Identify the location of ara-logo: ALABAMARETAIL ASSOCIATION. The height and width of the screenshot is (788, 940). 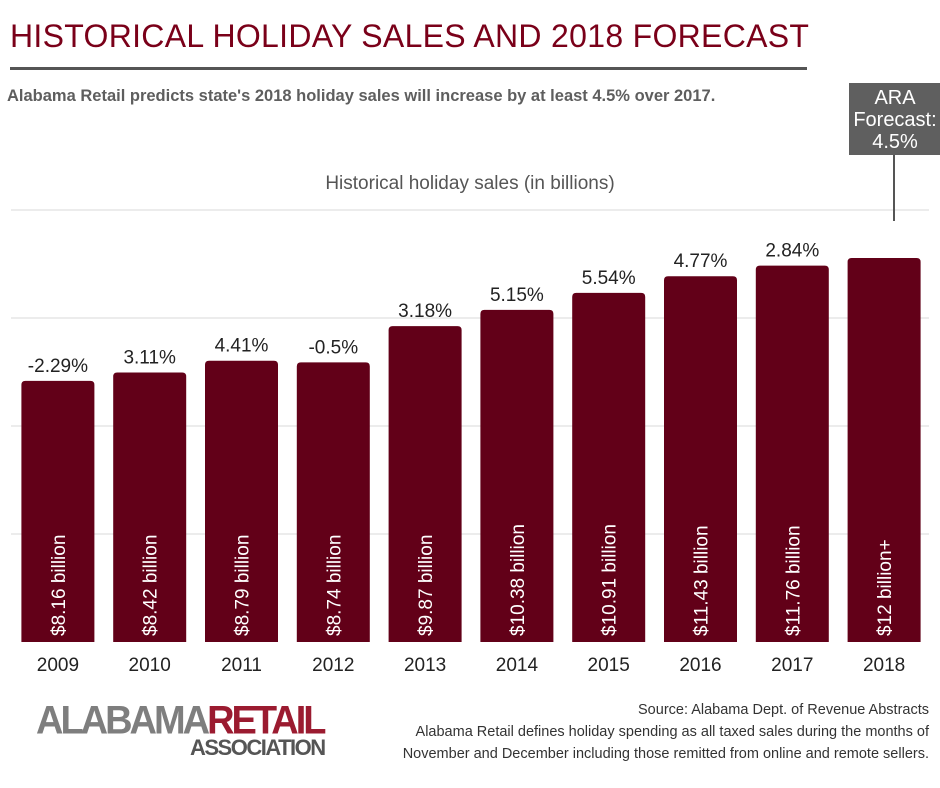
(186, 729).